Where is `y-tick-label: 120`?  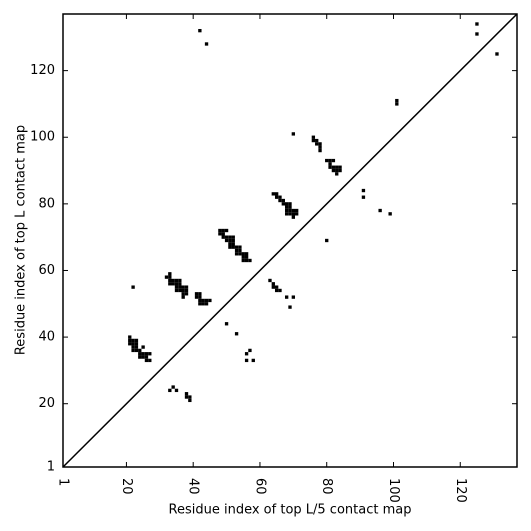 y-tick-label: 120 is located at coordinates (42, 70).